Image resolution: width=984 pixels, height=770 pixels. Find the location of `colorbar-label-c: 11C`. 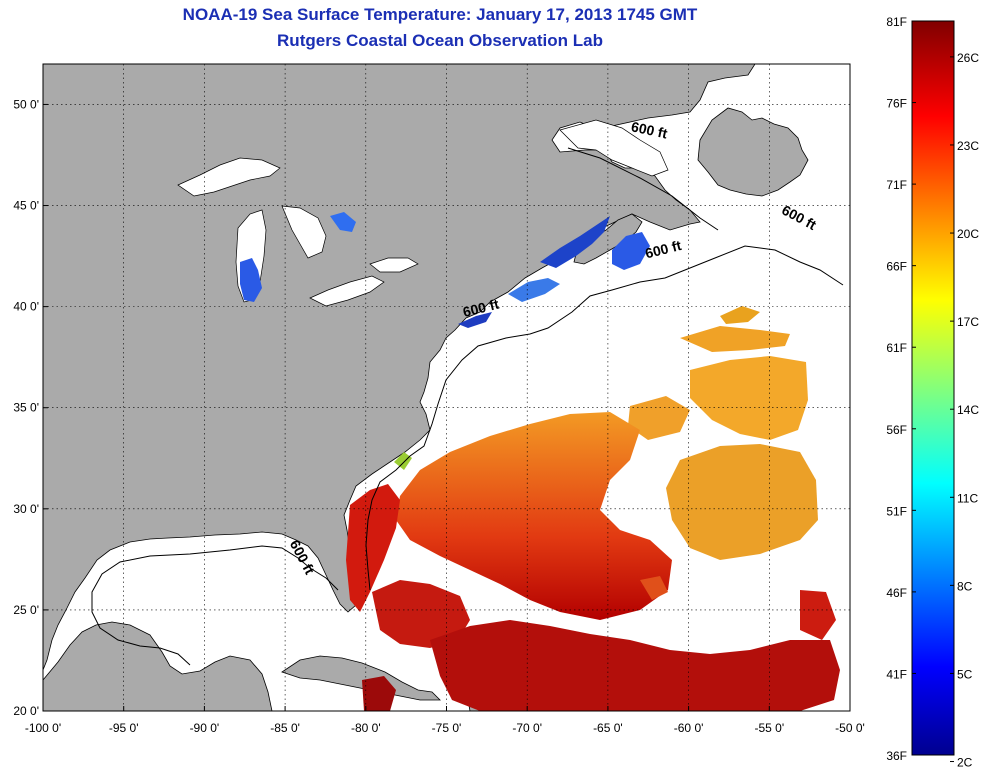

colorbar-label-c: 11C is located at coordinates (967, 498).